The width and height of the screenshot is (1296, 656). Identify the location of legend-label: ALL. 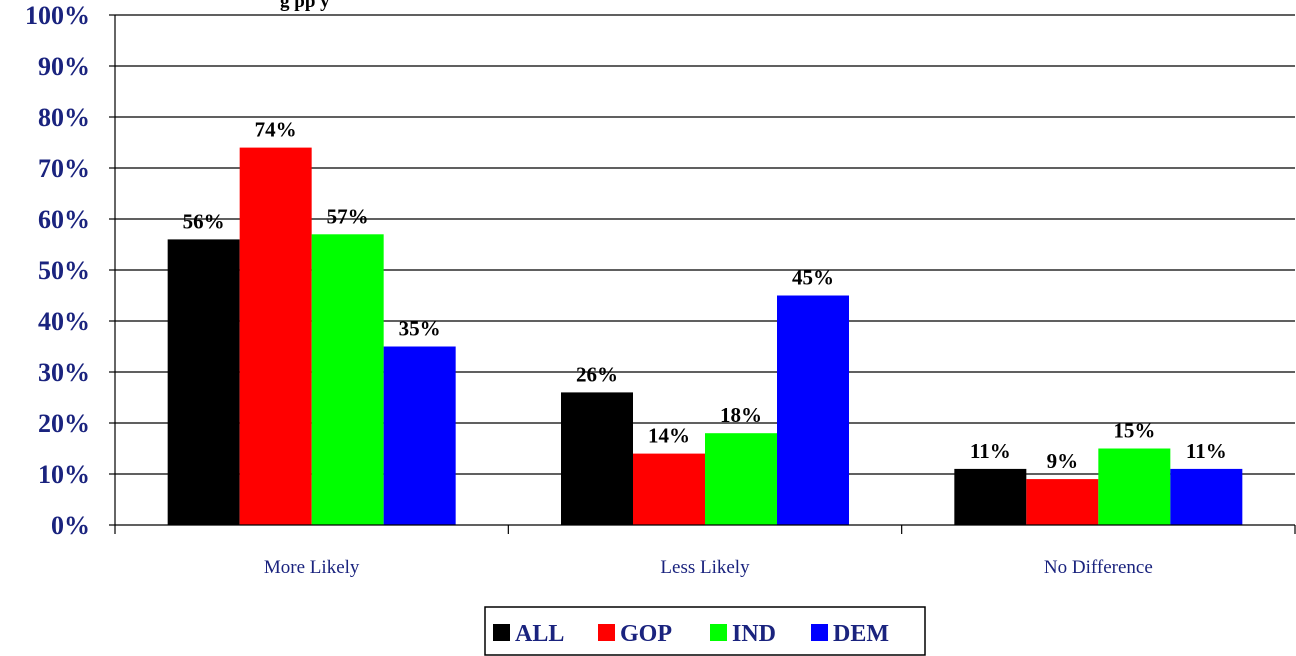
(539, 634).